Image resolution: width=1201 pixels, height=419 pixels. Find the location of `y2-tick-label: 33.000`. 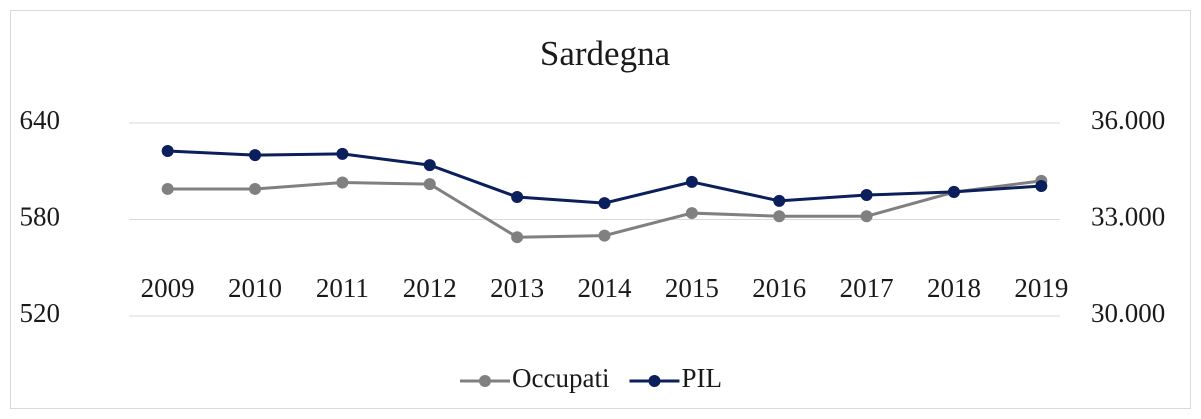

y2-tick-label: 33.000 is located at coordinates (1128, 217).